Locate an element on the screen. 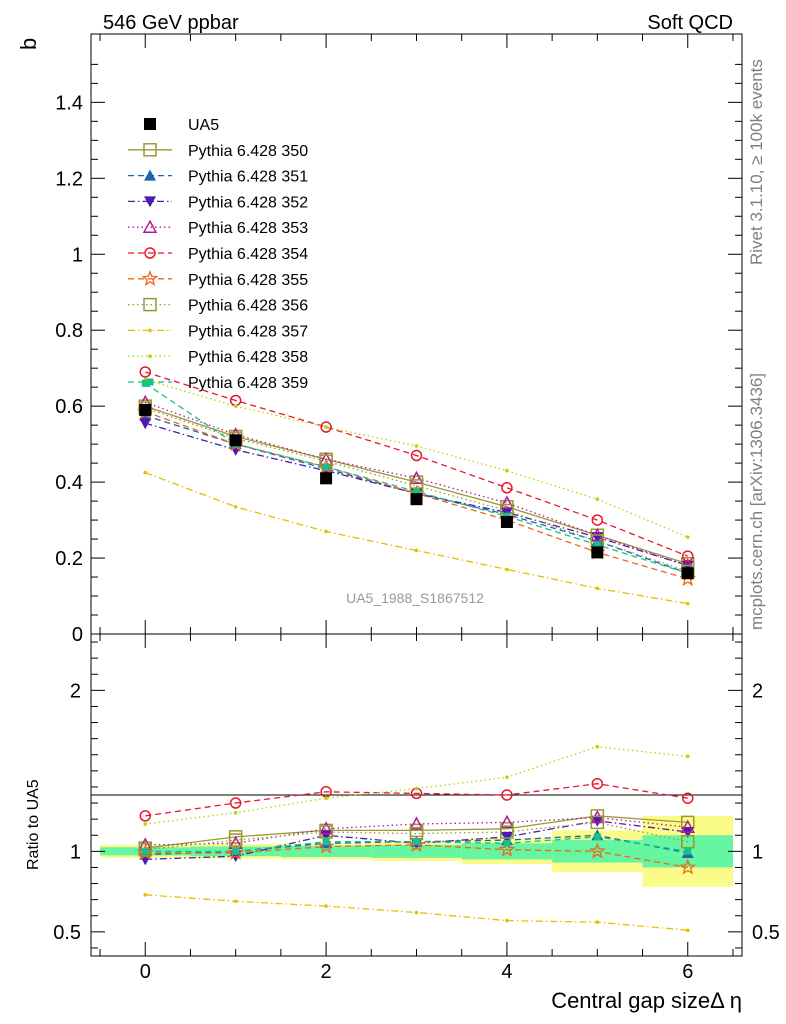 The height and width of the screenshot is (1024, 786). legend-label-0: Pythia 6.428 350 is located at coordinates (248, 151).